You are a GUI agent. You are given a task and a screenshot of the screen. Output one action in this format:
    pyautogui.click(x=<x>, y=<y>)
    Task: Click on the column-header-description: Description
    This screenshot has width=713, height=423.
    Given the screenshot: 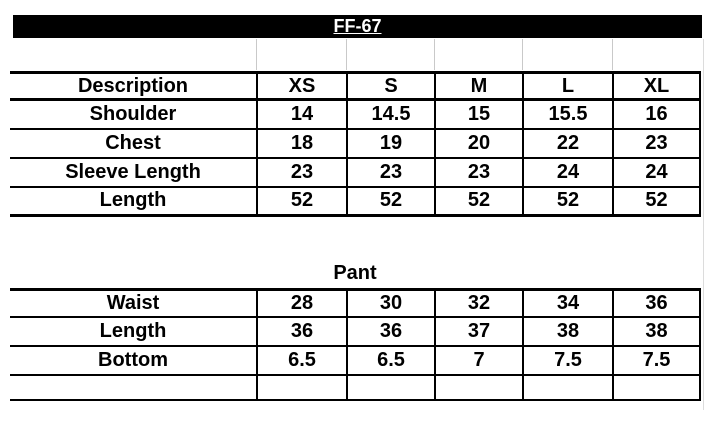 What is the action you would take?
    pyautogui.click(x=133, y=85)
    